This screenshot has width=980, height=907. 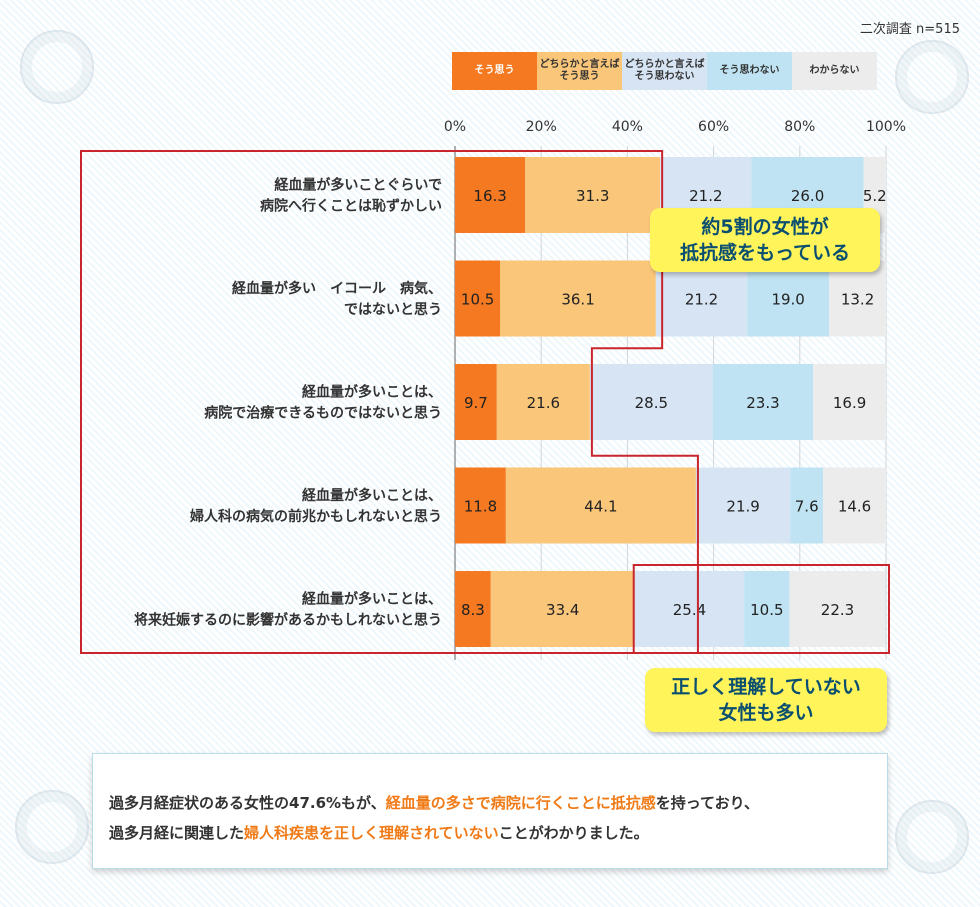 I want to click on data-label: 16.9, so click(x=849, y=403).